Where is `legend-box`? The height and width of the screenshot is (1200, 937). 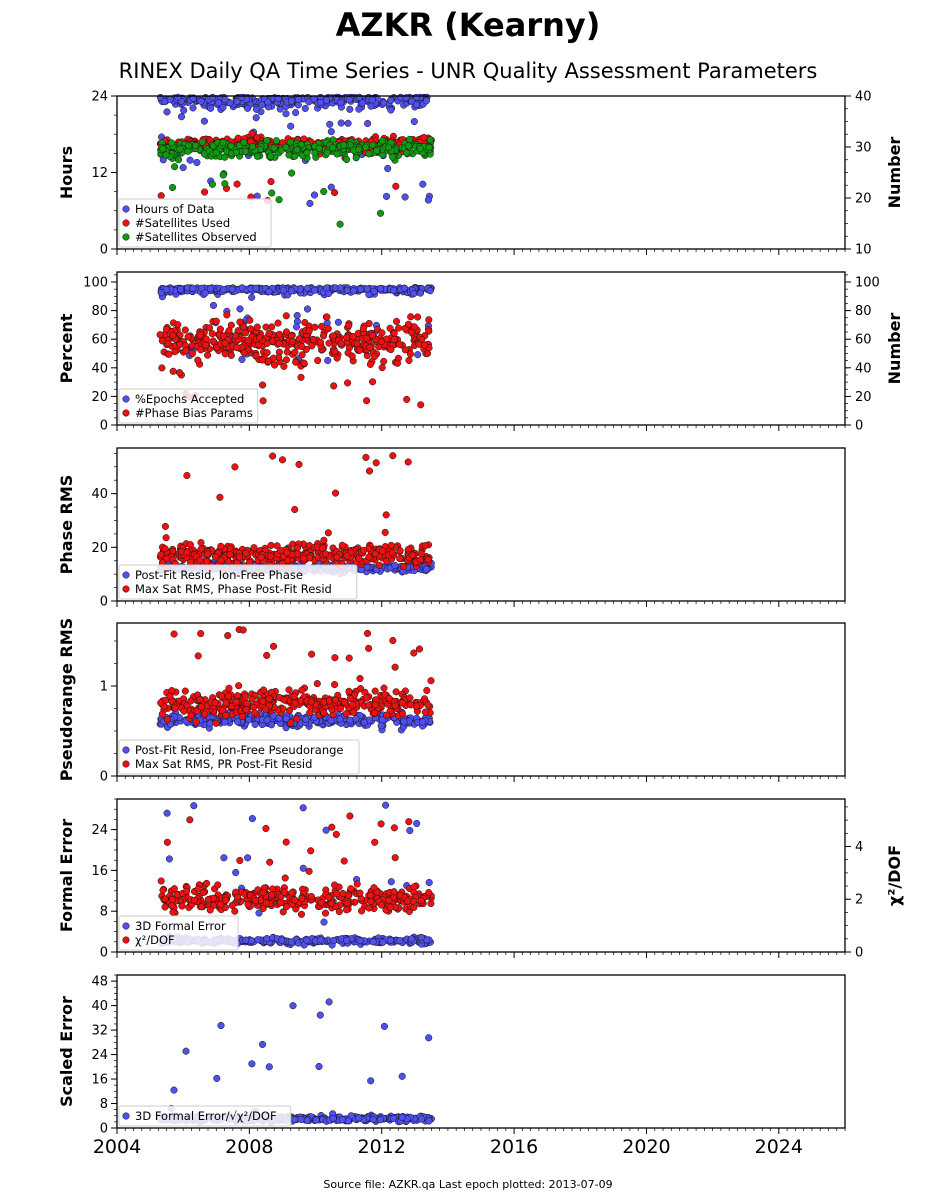
legend-box is located at coordinates (195, 223).